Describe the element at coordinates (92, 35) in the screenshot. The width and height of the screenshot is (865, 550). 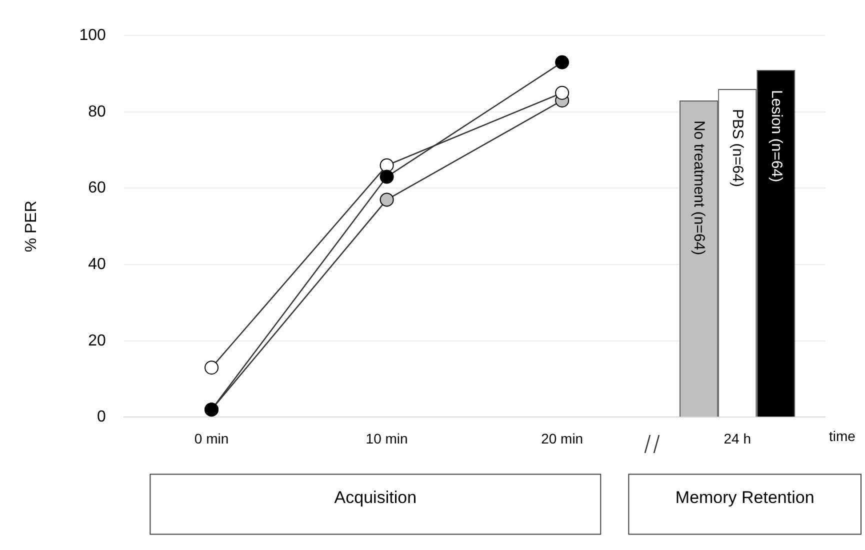
I see `y-tick-label: 100` at that location.